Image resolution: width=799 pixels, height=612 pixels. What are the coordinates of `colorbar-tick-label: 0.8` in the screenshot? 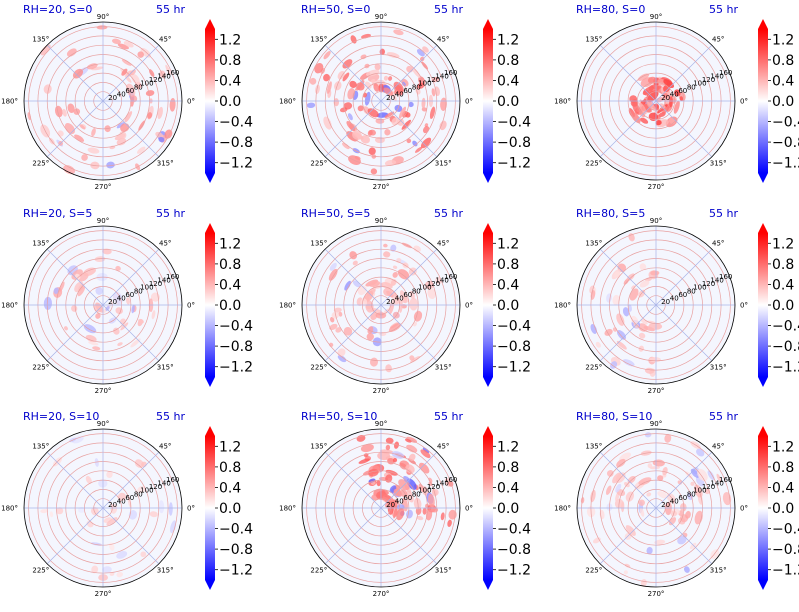 It's located at (230, 468).